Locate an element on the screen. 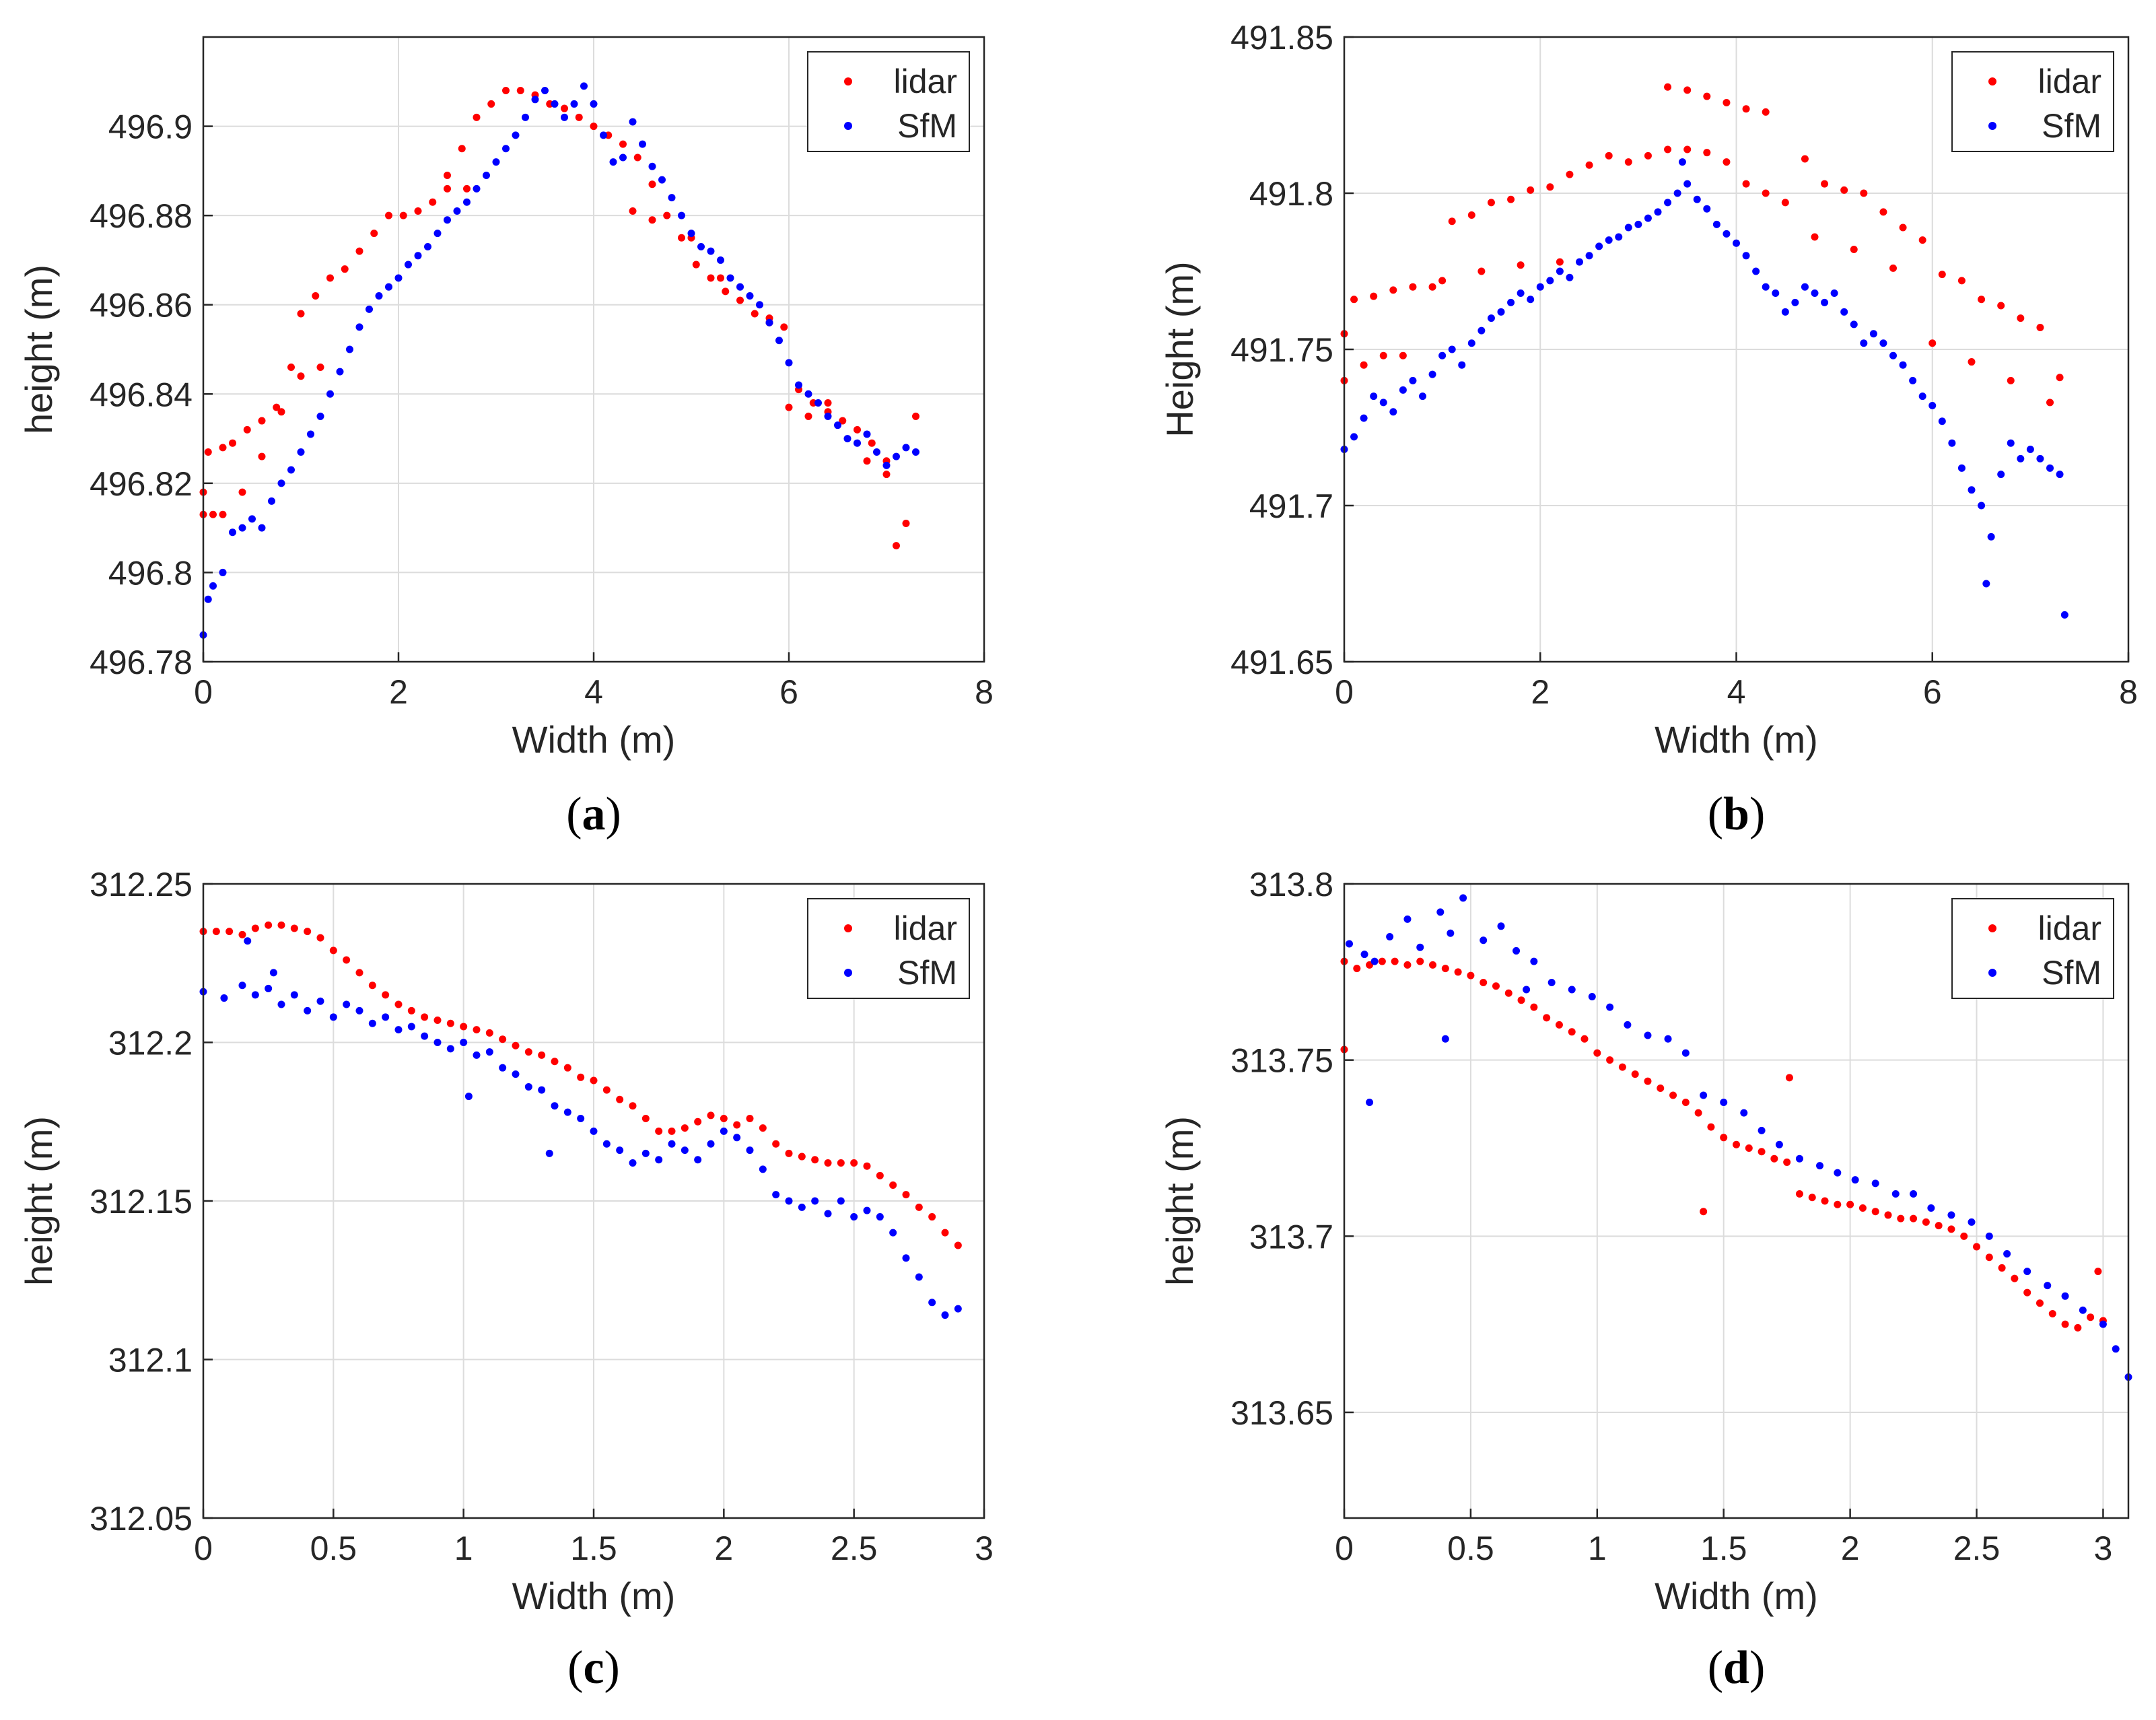 Image resolution: width=2156 pixels, height=1720 pixels. series-sfm is located at coordinates (580, 1128).